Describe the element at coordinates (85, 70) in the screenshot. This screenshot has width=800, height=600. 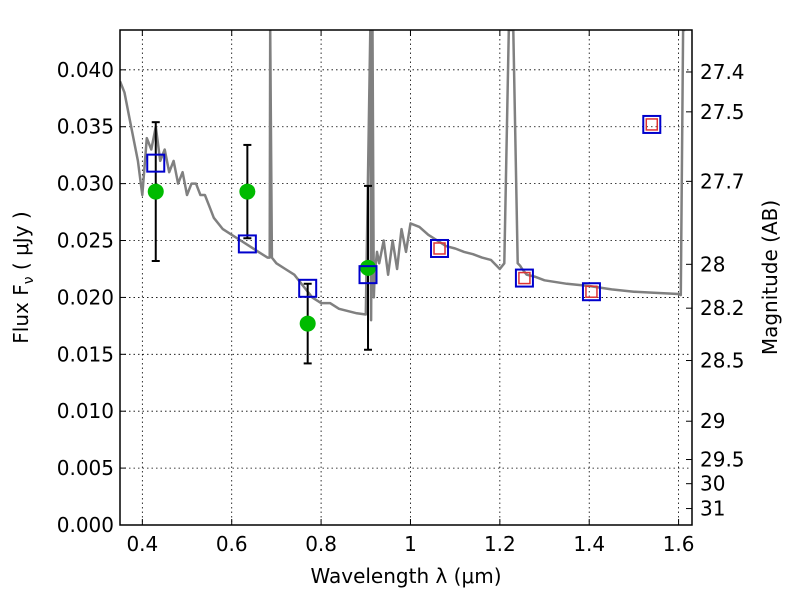
I see `y-tick-label: 0.040` at that location.